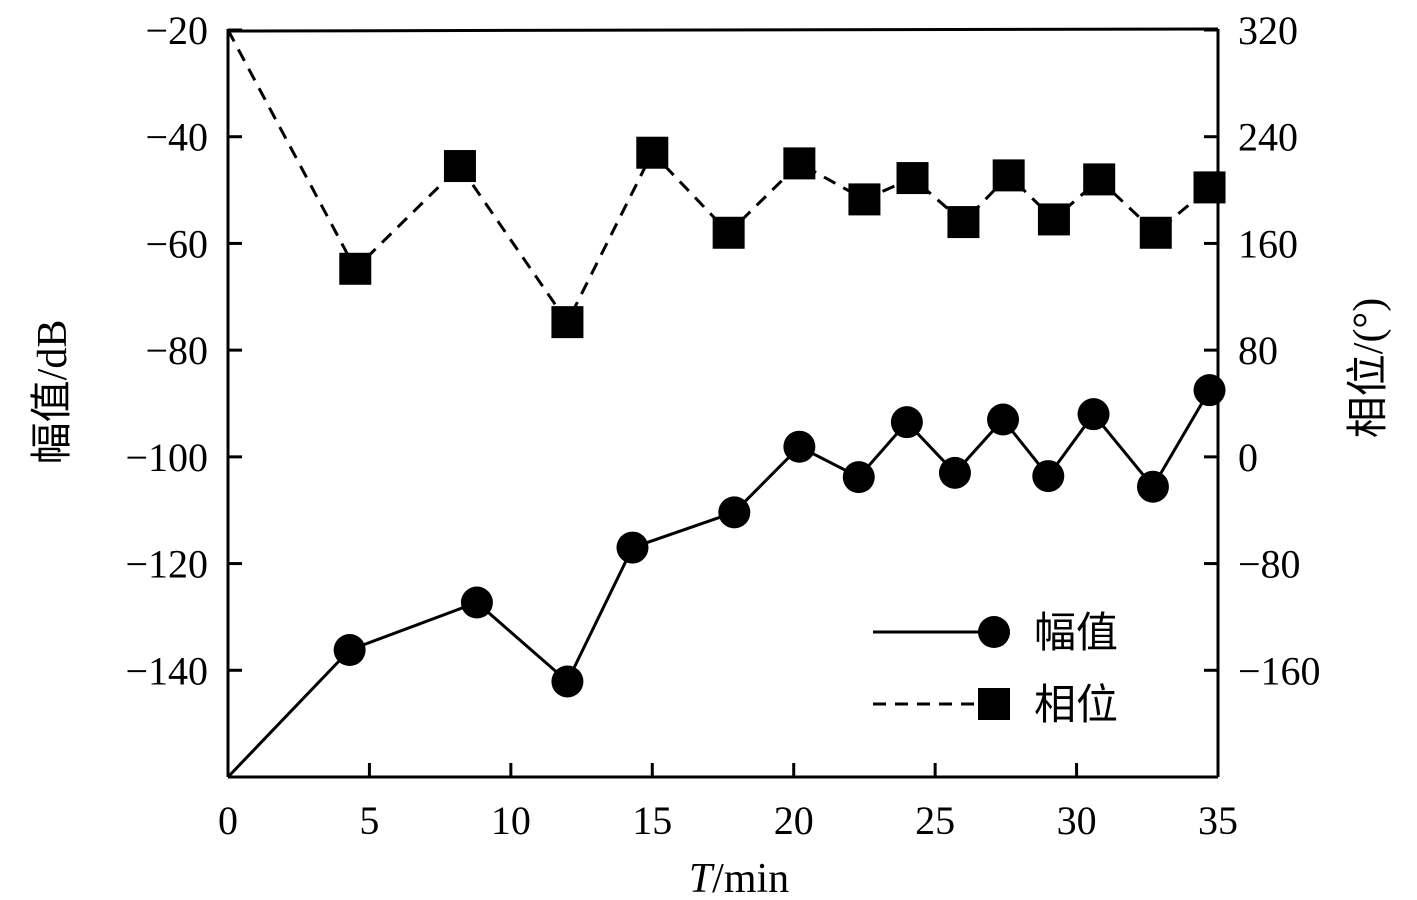 The image size is (1417, 900). I want to click on y-right-tick-label: −80, so click(1269, 564).